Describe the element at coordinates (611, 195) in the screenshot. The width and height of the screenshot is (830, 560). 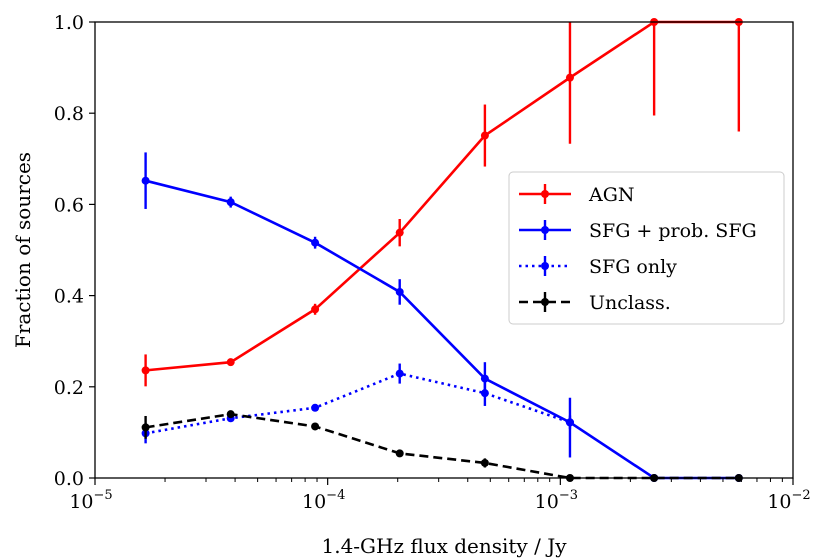
I see `legend-label: AGN` at that location.